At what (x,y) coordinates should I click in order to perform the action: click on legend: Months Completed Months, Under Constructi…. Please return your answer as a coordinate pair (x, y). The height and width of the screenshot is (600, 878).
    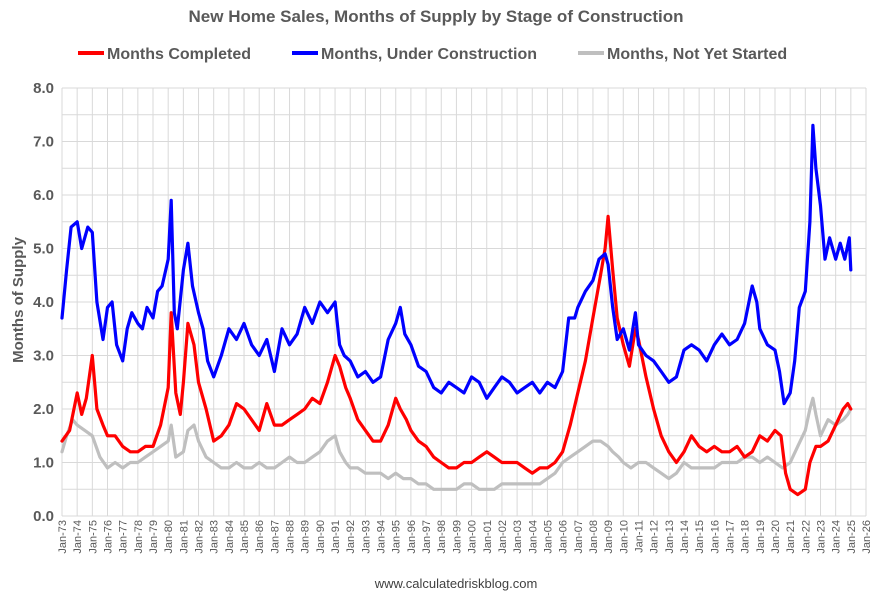
    Looking at the image, I should click on (432, 54).